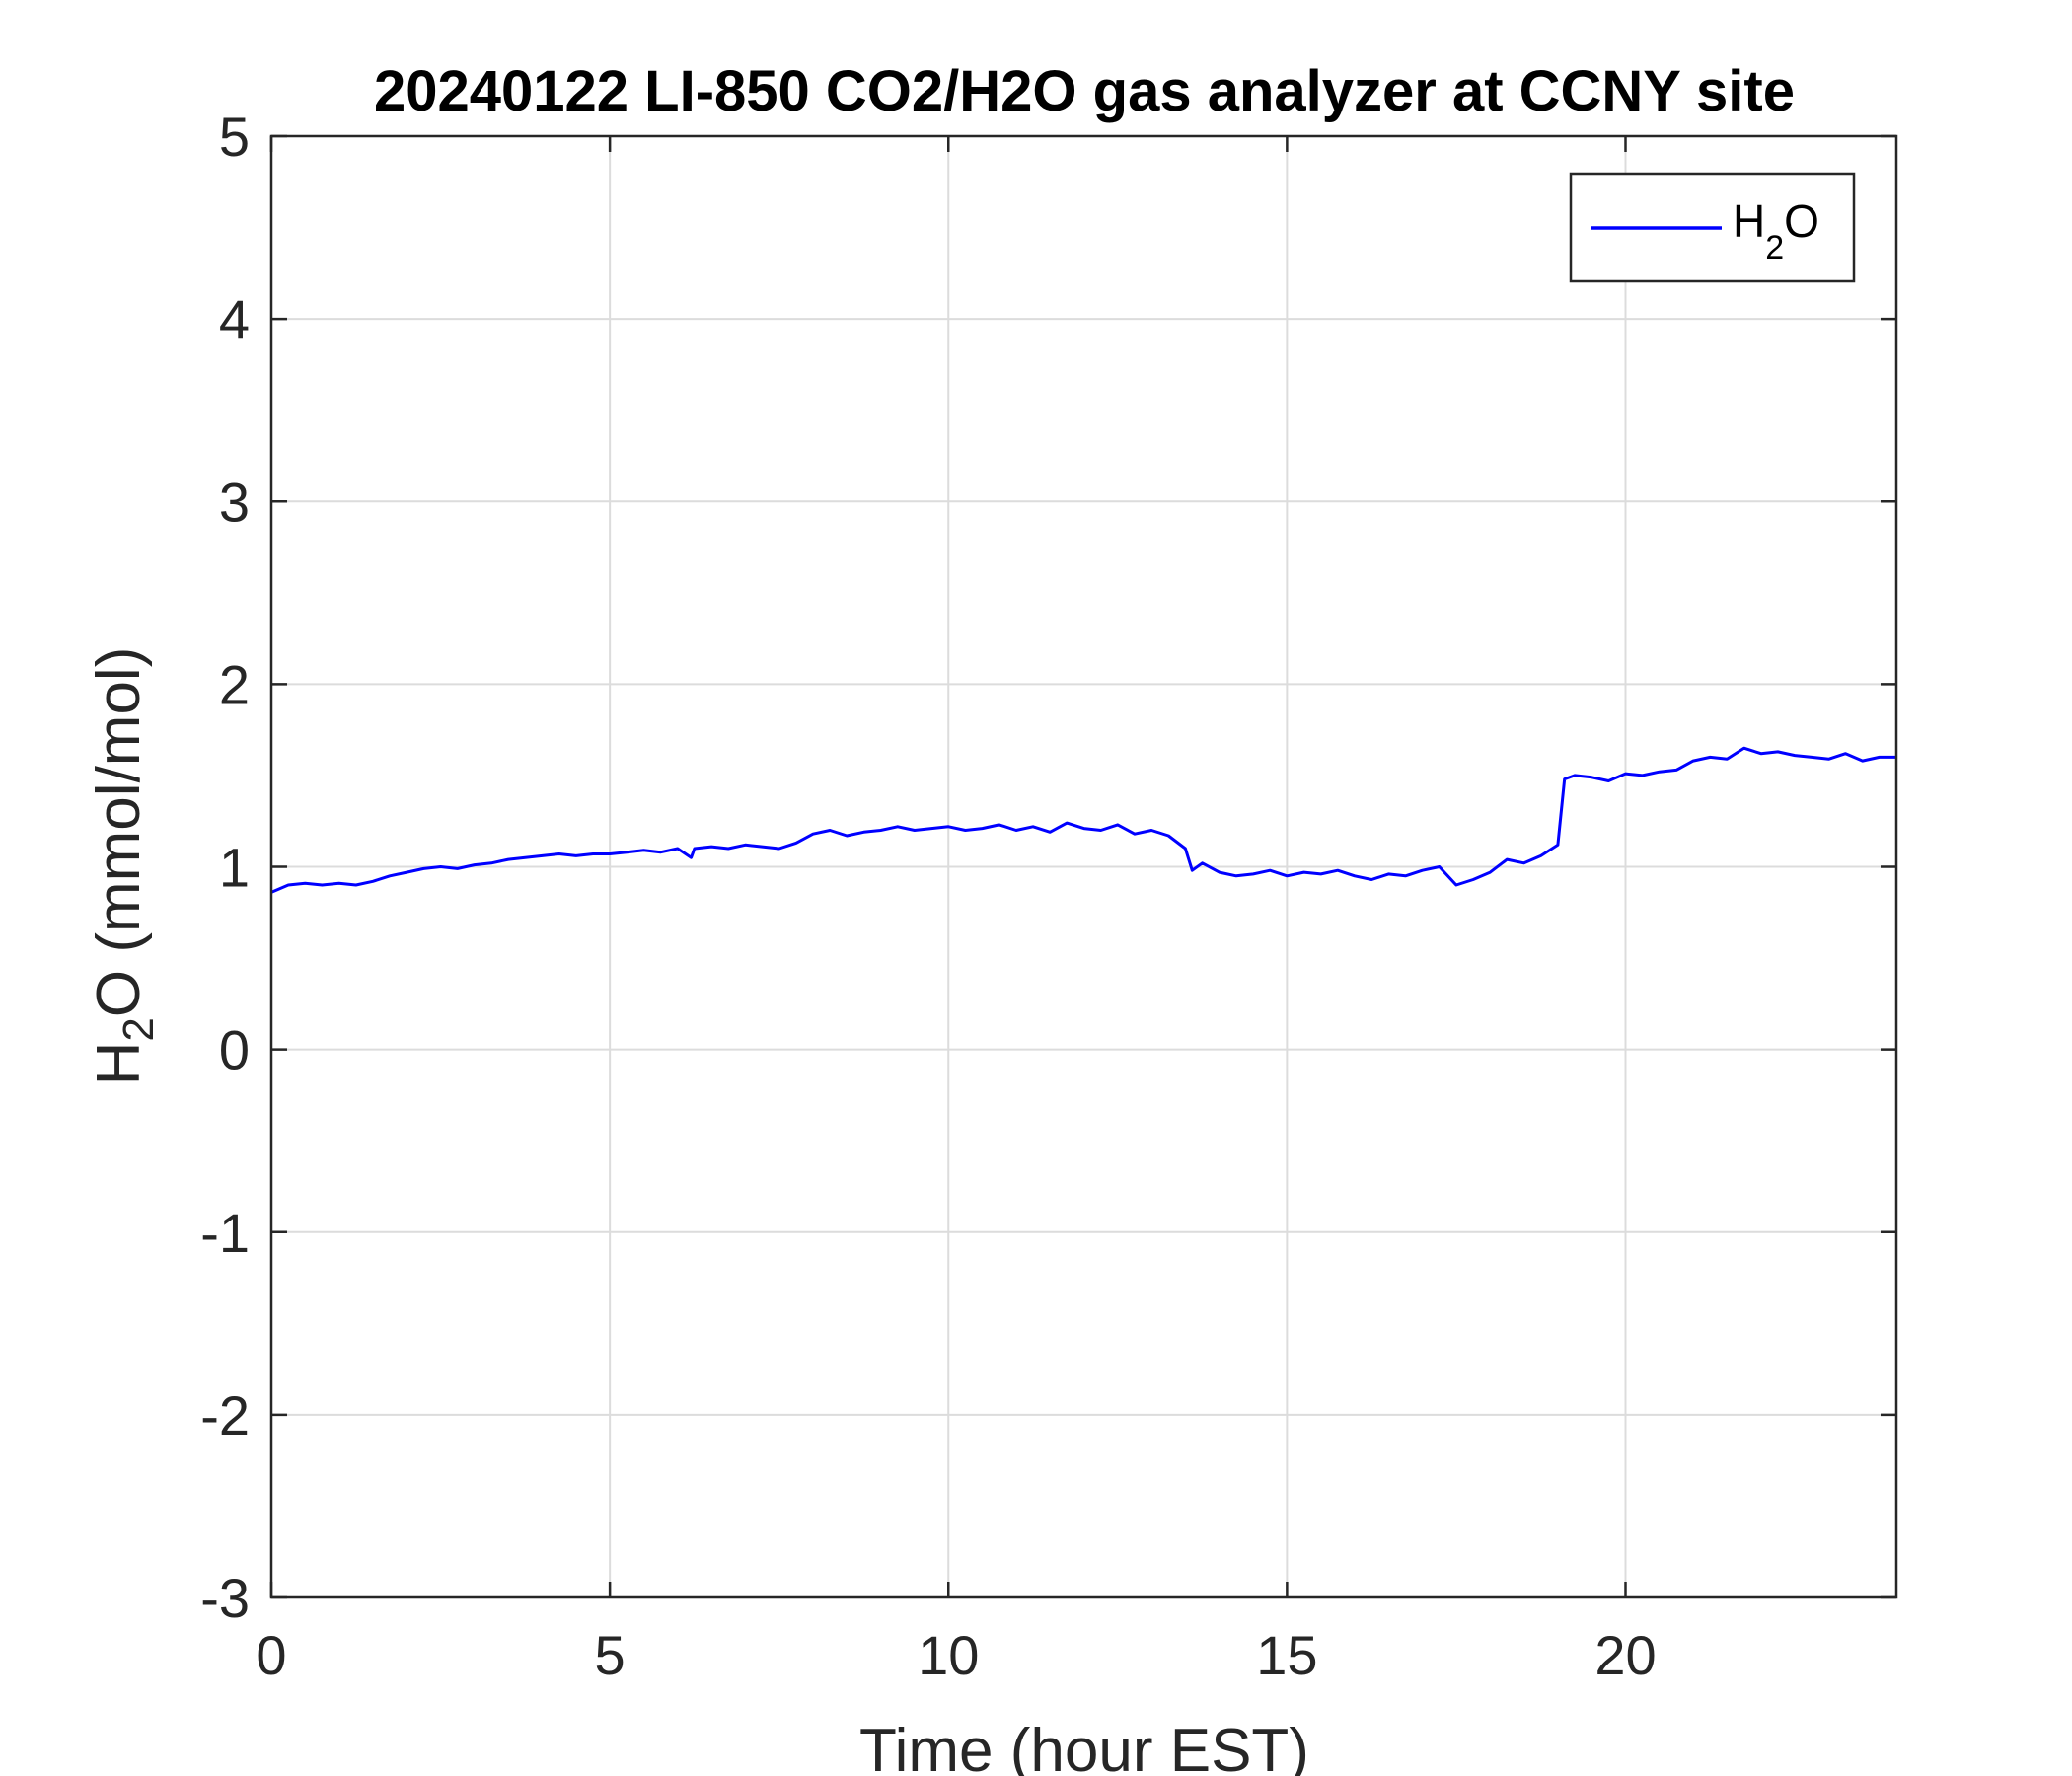 This screenshot has width=2072, height=1776. What do you see at coordinates (1802, 221) in the screenshot?
I see `legend-label-rest: O` at bounding box center [1802, 221].